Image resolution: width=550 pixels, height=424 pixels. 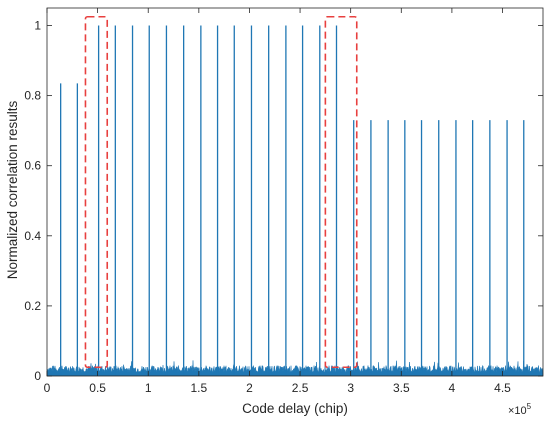 I want to click on y-tick-label: 0.6, so click(x=32, y=166).